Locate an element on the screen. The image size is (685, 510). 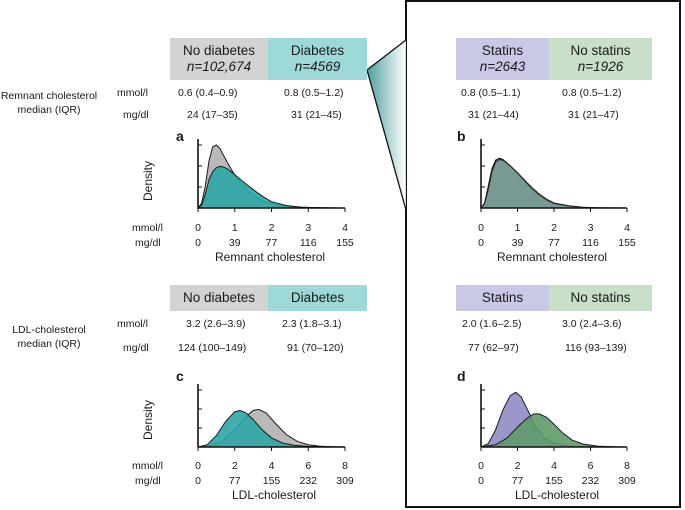
stat-value: 2.3 (1.8–3.1) is located at coordinates (312, 324).